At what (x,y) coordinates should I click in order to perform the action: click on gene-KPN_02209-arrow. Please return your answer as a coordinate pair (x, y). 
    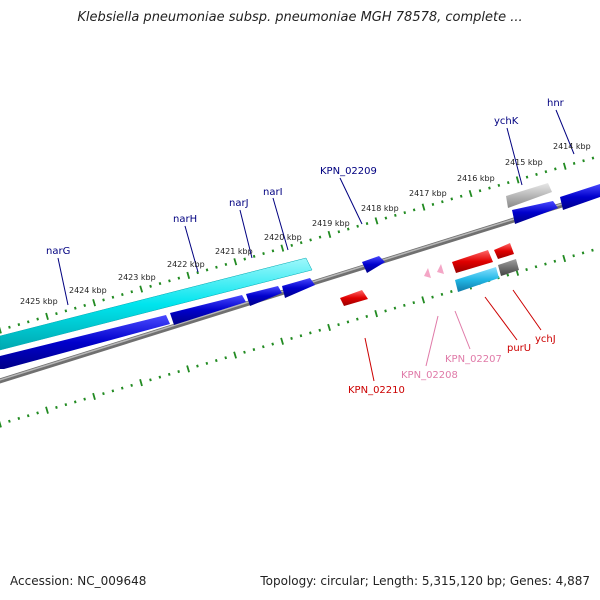
    Looking at the image, I should click on (373, 264).